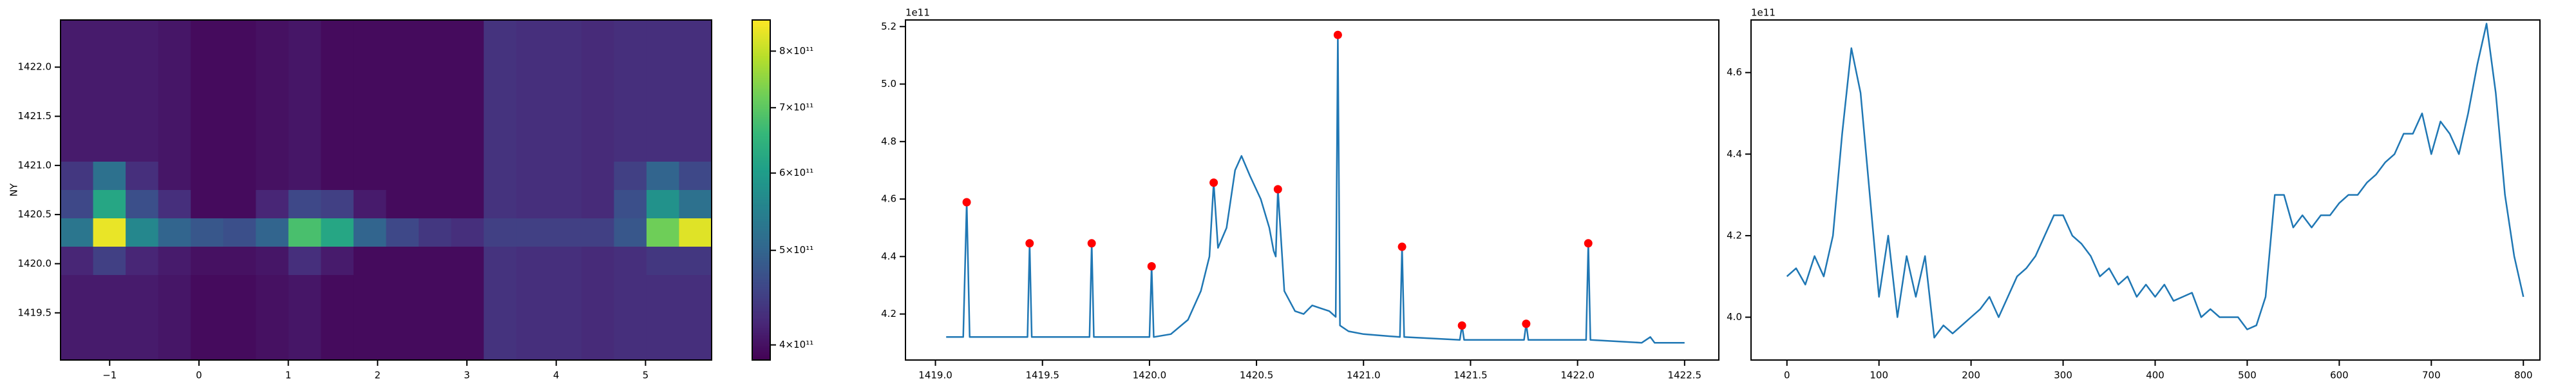 This screenshot has width=2576, height=389. What do you see at coordinates (2431, 376) in the screenshot?
I see `x-tick-label: 700` at bounding box center [2431, 376].